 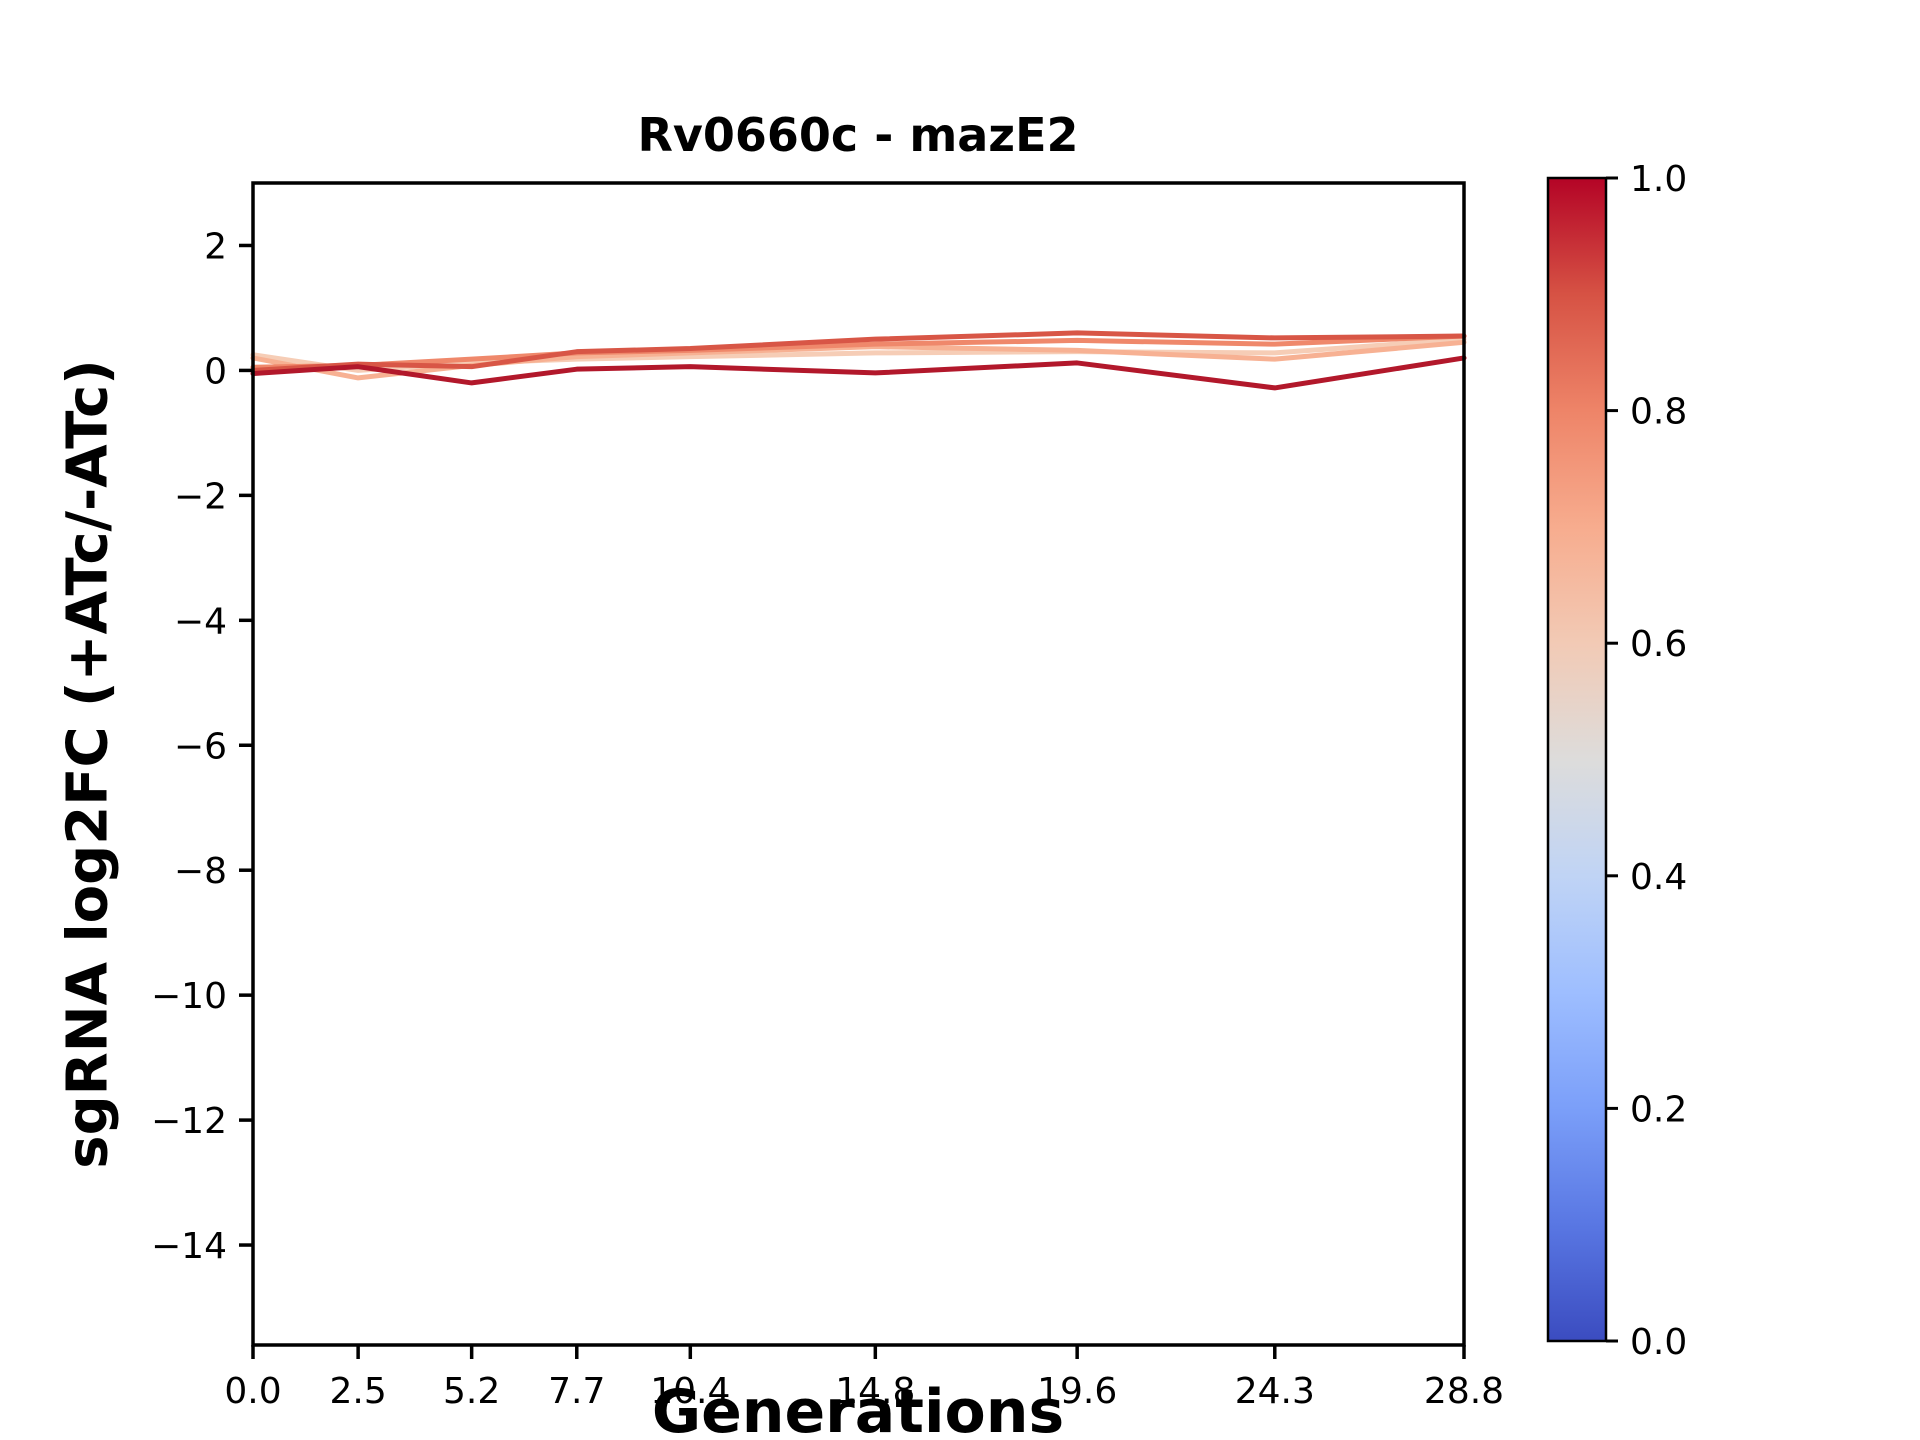 What do you see at coordinates (200, 746) in the screenshot?
I see `y-tick-label: −6` at bounding box center [200, 746].